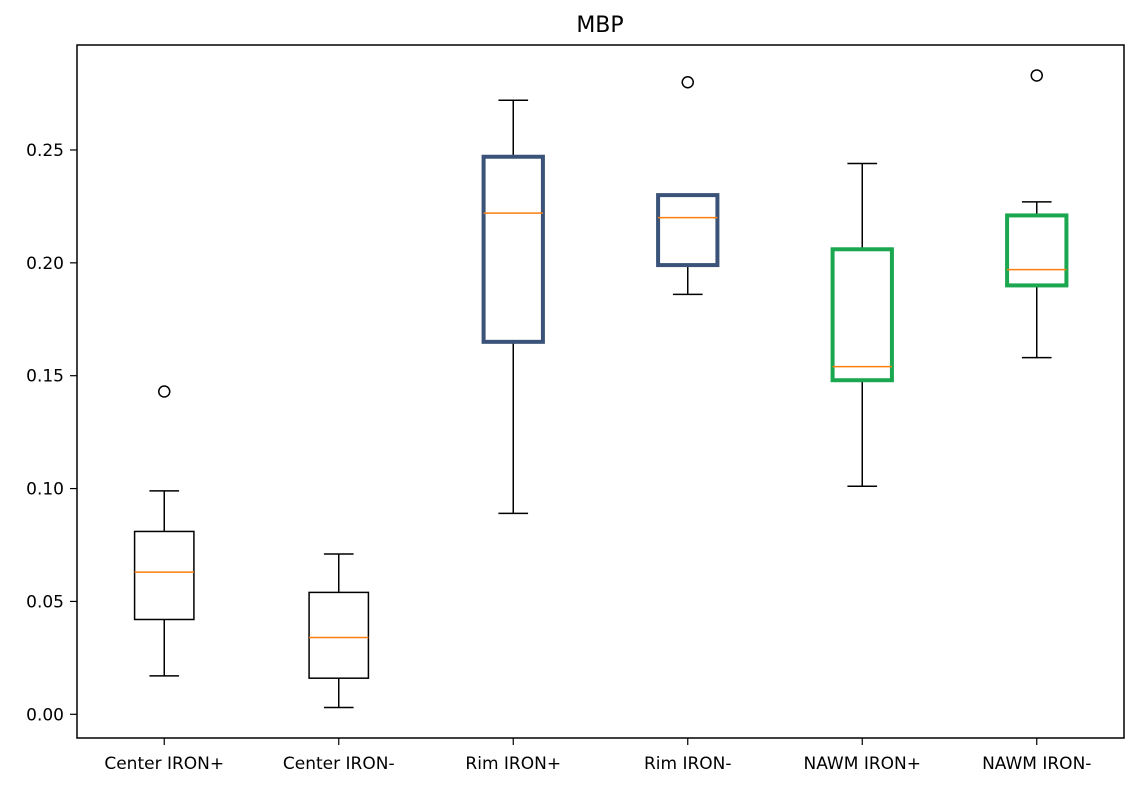  I want to click on y-tick-label: 0.05, so click(45, 602).